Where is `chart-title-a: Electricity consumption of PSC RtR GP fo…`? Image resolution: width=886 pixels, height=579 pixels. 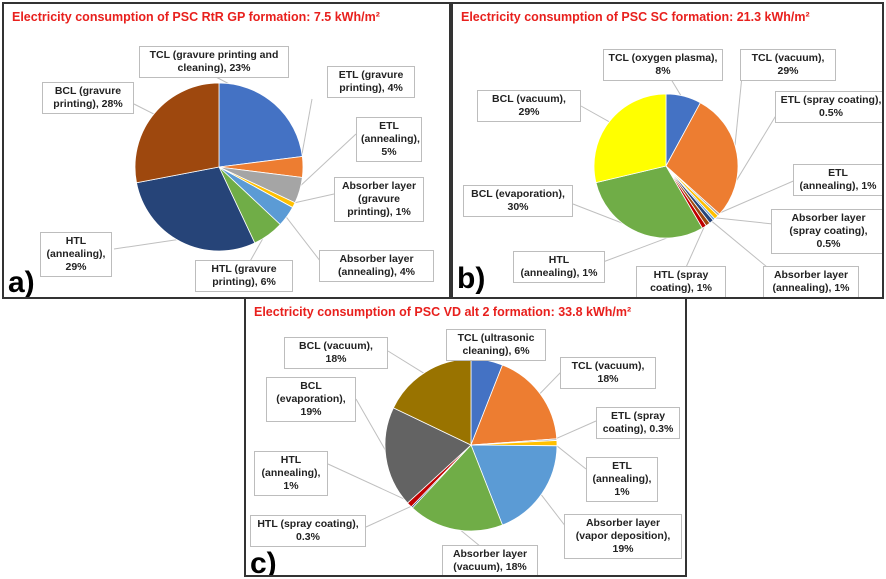
chart-title-a: Electricity consumption of PSC RtR GP fo… is located at coordinates (196, 17).